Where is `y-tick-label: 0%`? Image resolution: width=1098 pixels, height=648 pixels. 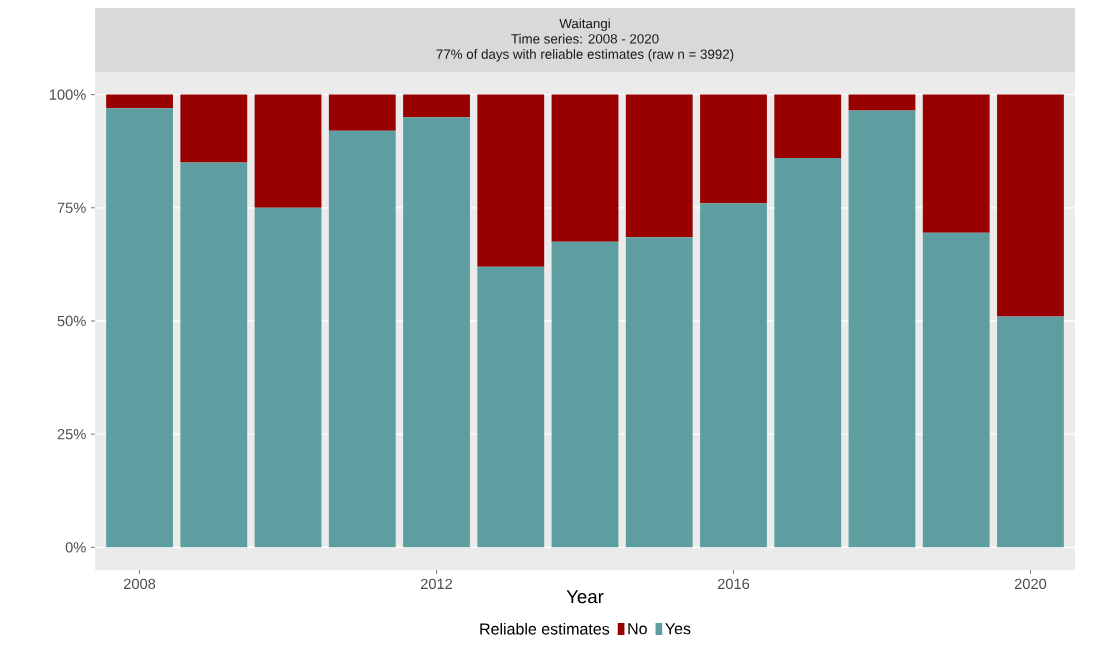 y-tick-label: 0% is located at coordinates (75, 547).